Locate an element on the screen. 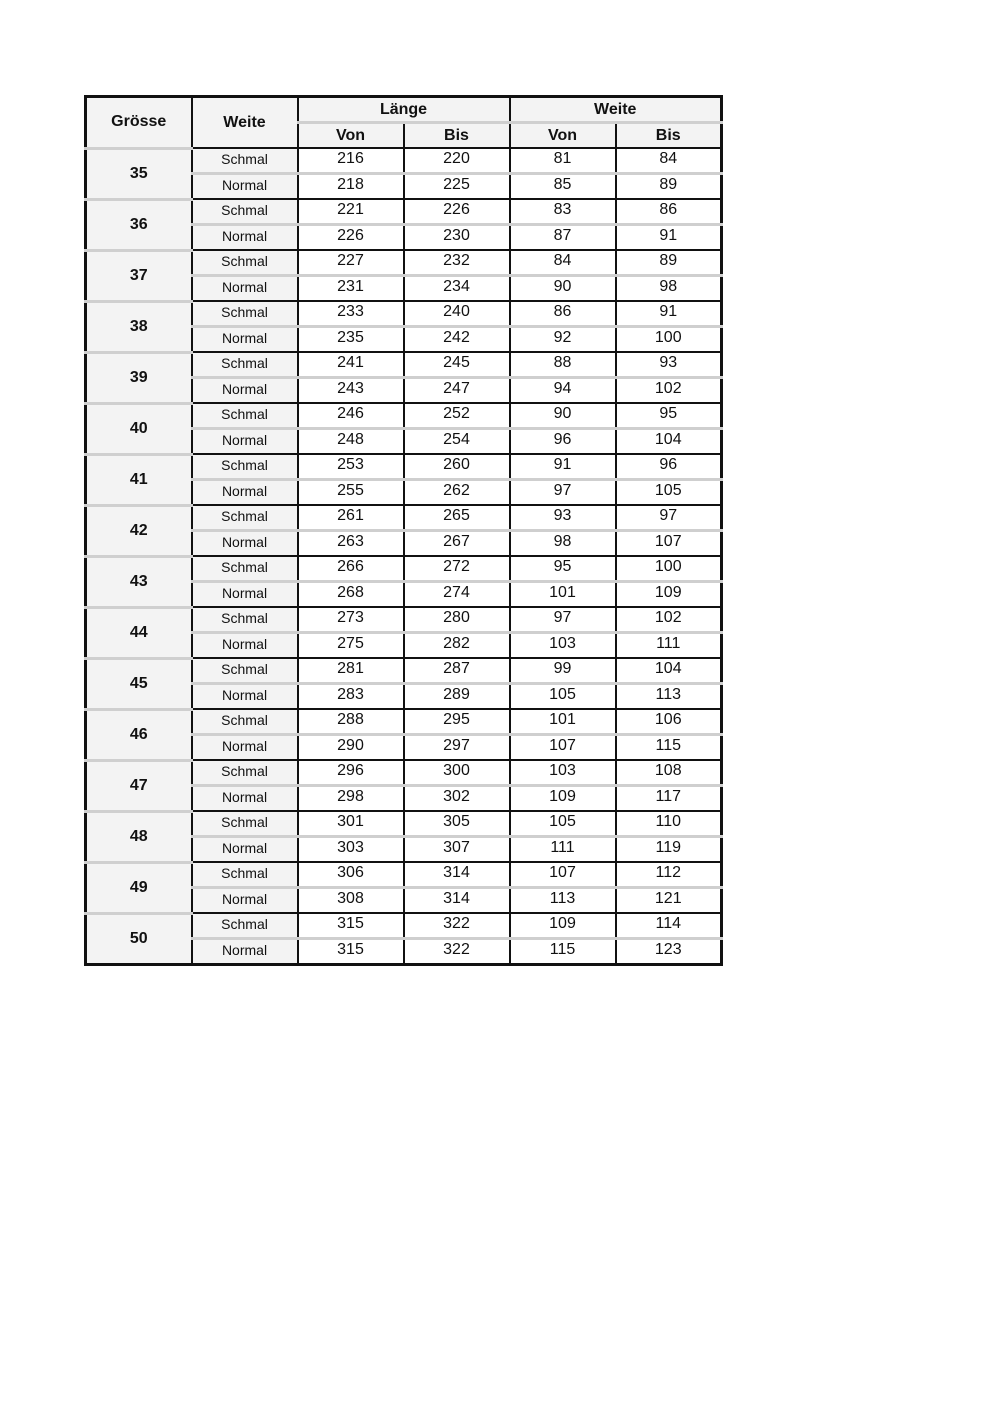 Image resolution: width=1000 pixels, height=1414 pixels. size-cell: 38 is located at coordinates (139, 325).